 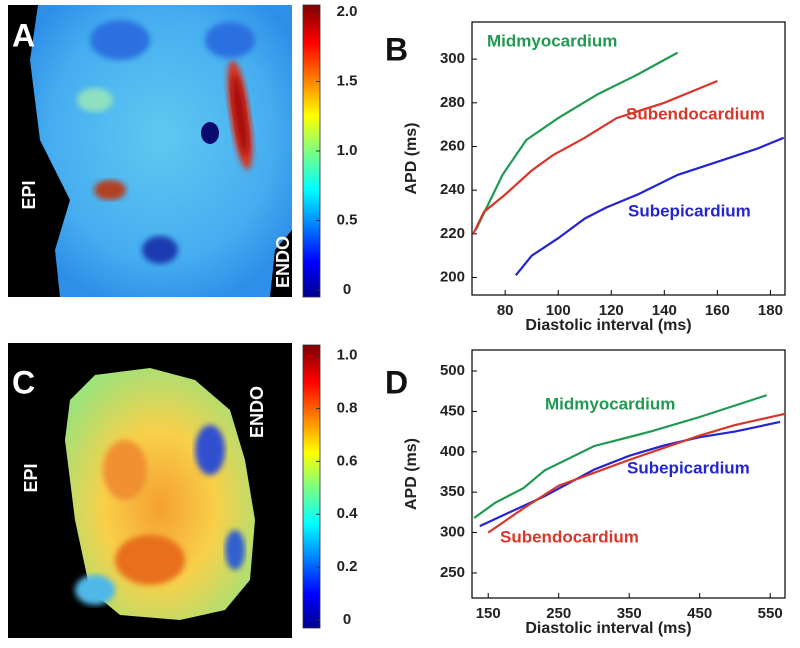 I want to click on x-tick-label: 550, so click(x=770, y=613).